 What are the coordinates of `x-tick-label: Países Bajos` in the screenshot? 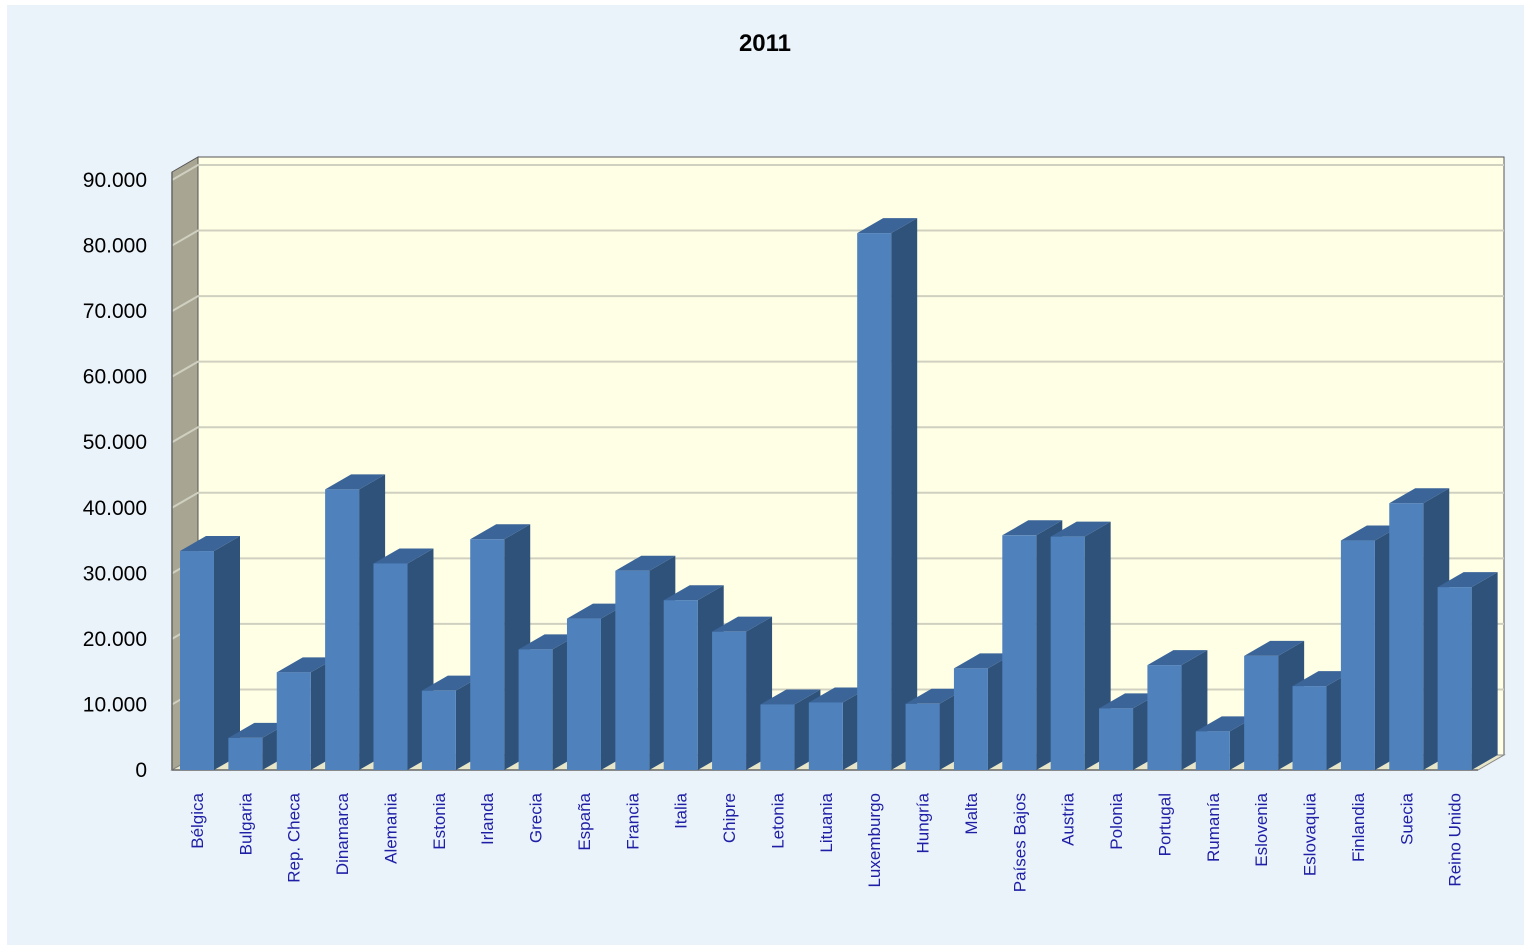 It's located at (1019, 842).